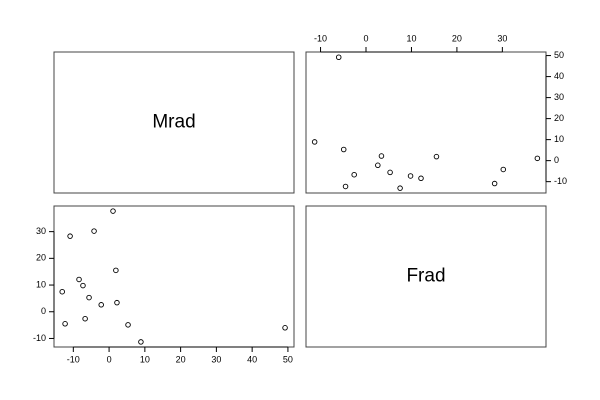  I want to click on variable-label: Mrad, so click(173, 122).